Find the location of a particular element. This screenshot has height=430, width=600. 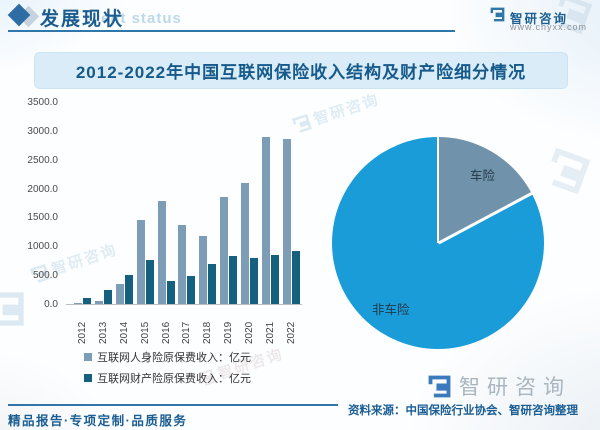

watermark-text: 智研咨询 is located at coordinates (346, 110).